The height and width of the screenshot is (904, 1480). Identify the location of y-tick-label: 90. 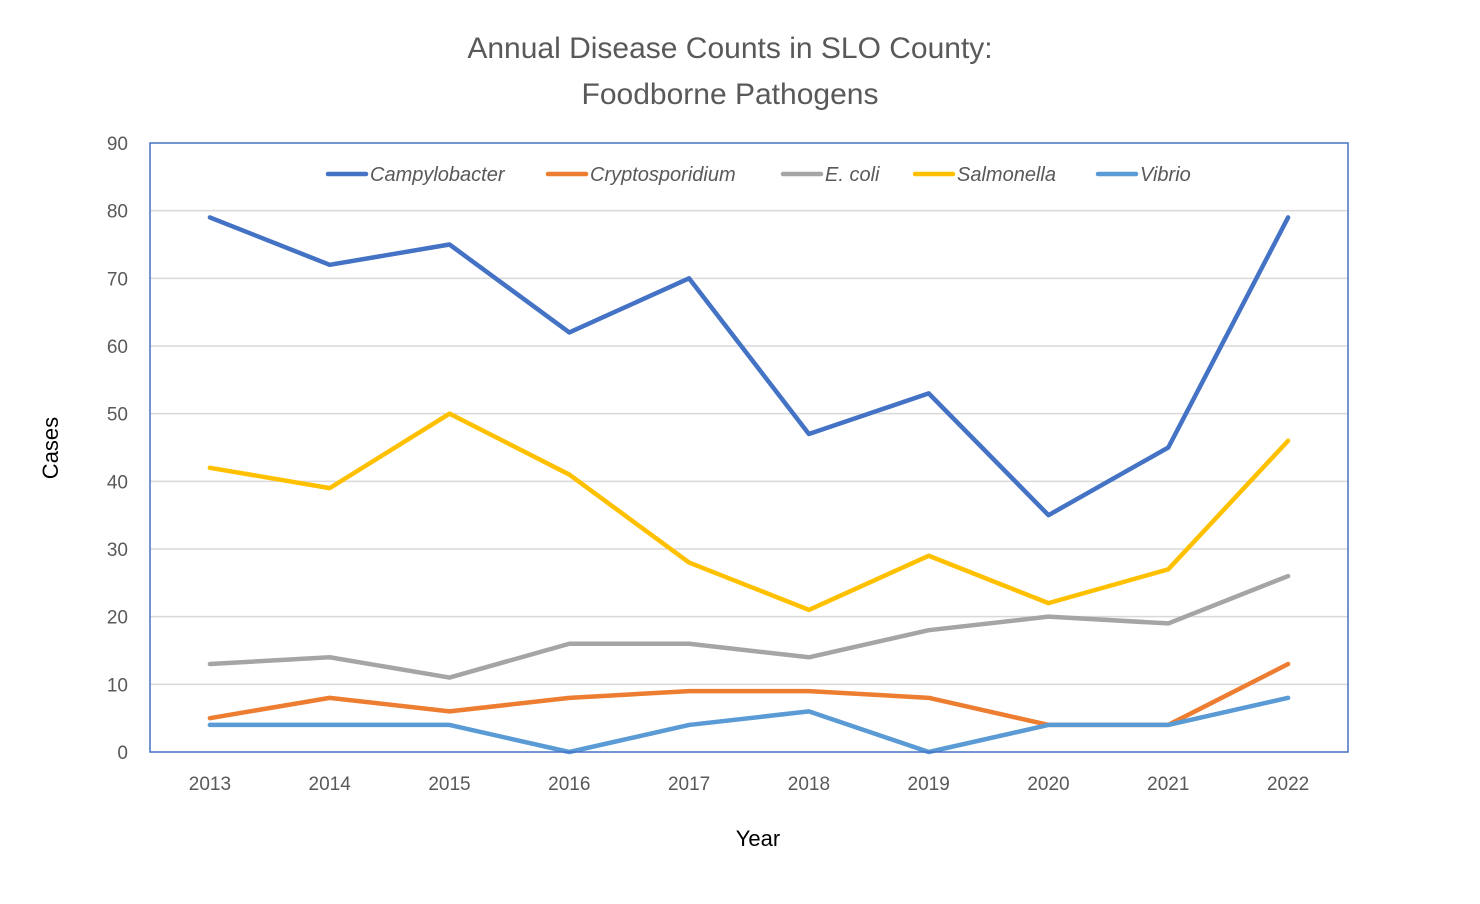
(117, 144).